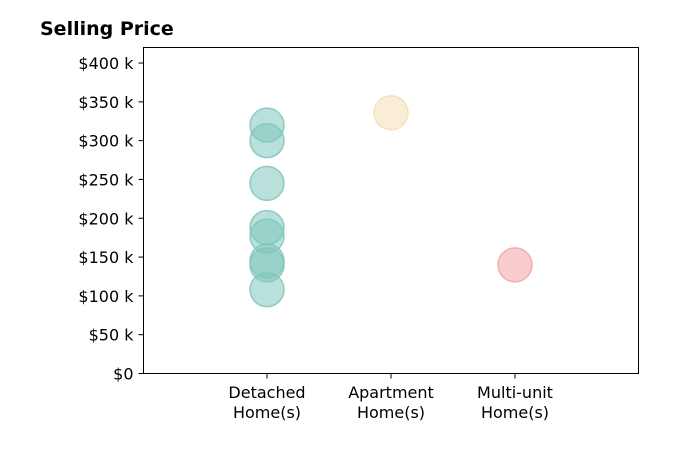 The width and height of the screenshot is (679, 462). Describe the element at coordinates (266, 392) in the screenshot. I see `x-tick-label: Detached` at that location.